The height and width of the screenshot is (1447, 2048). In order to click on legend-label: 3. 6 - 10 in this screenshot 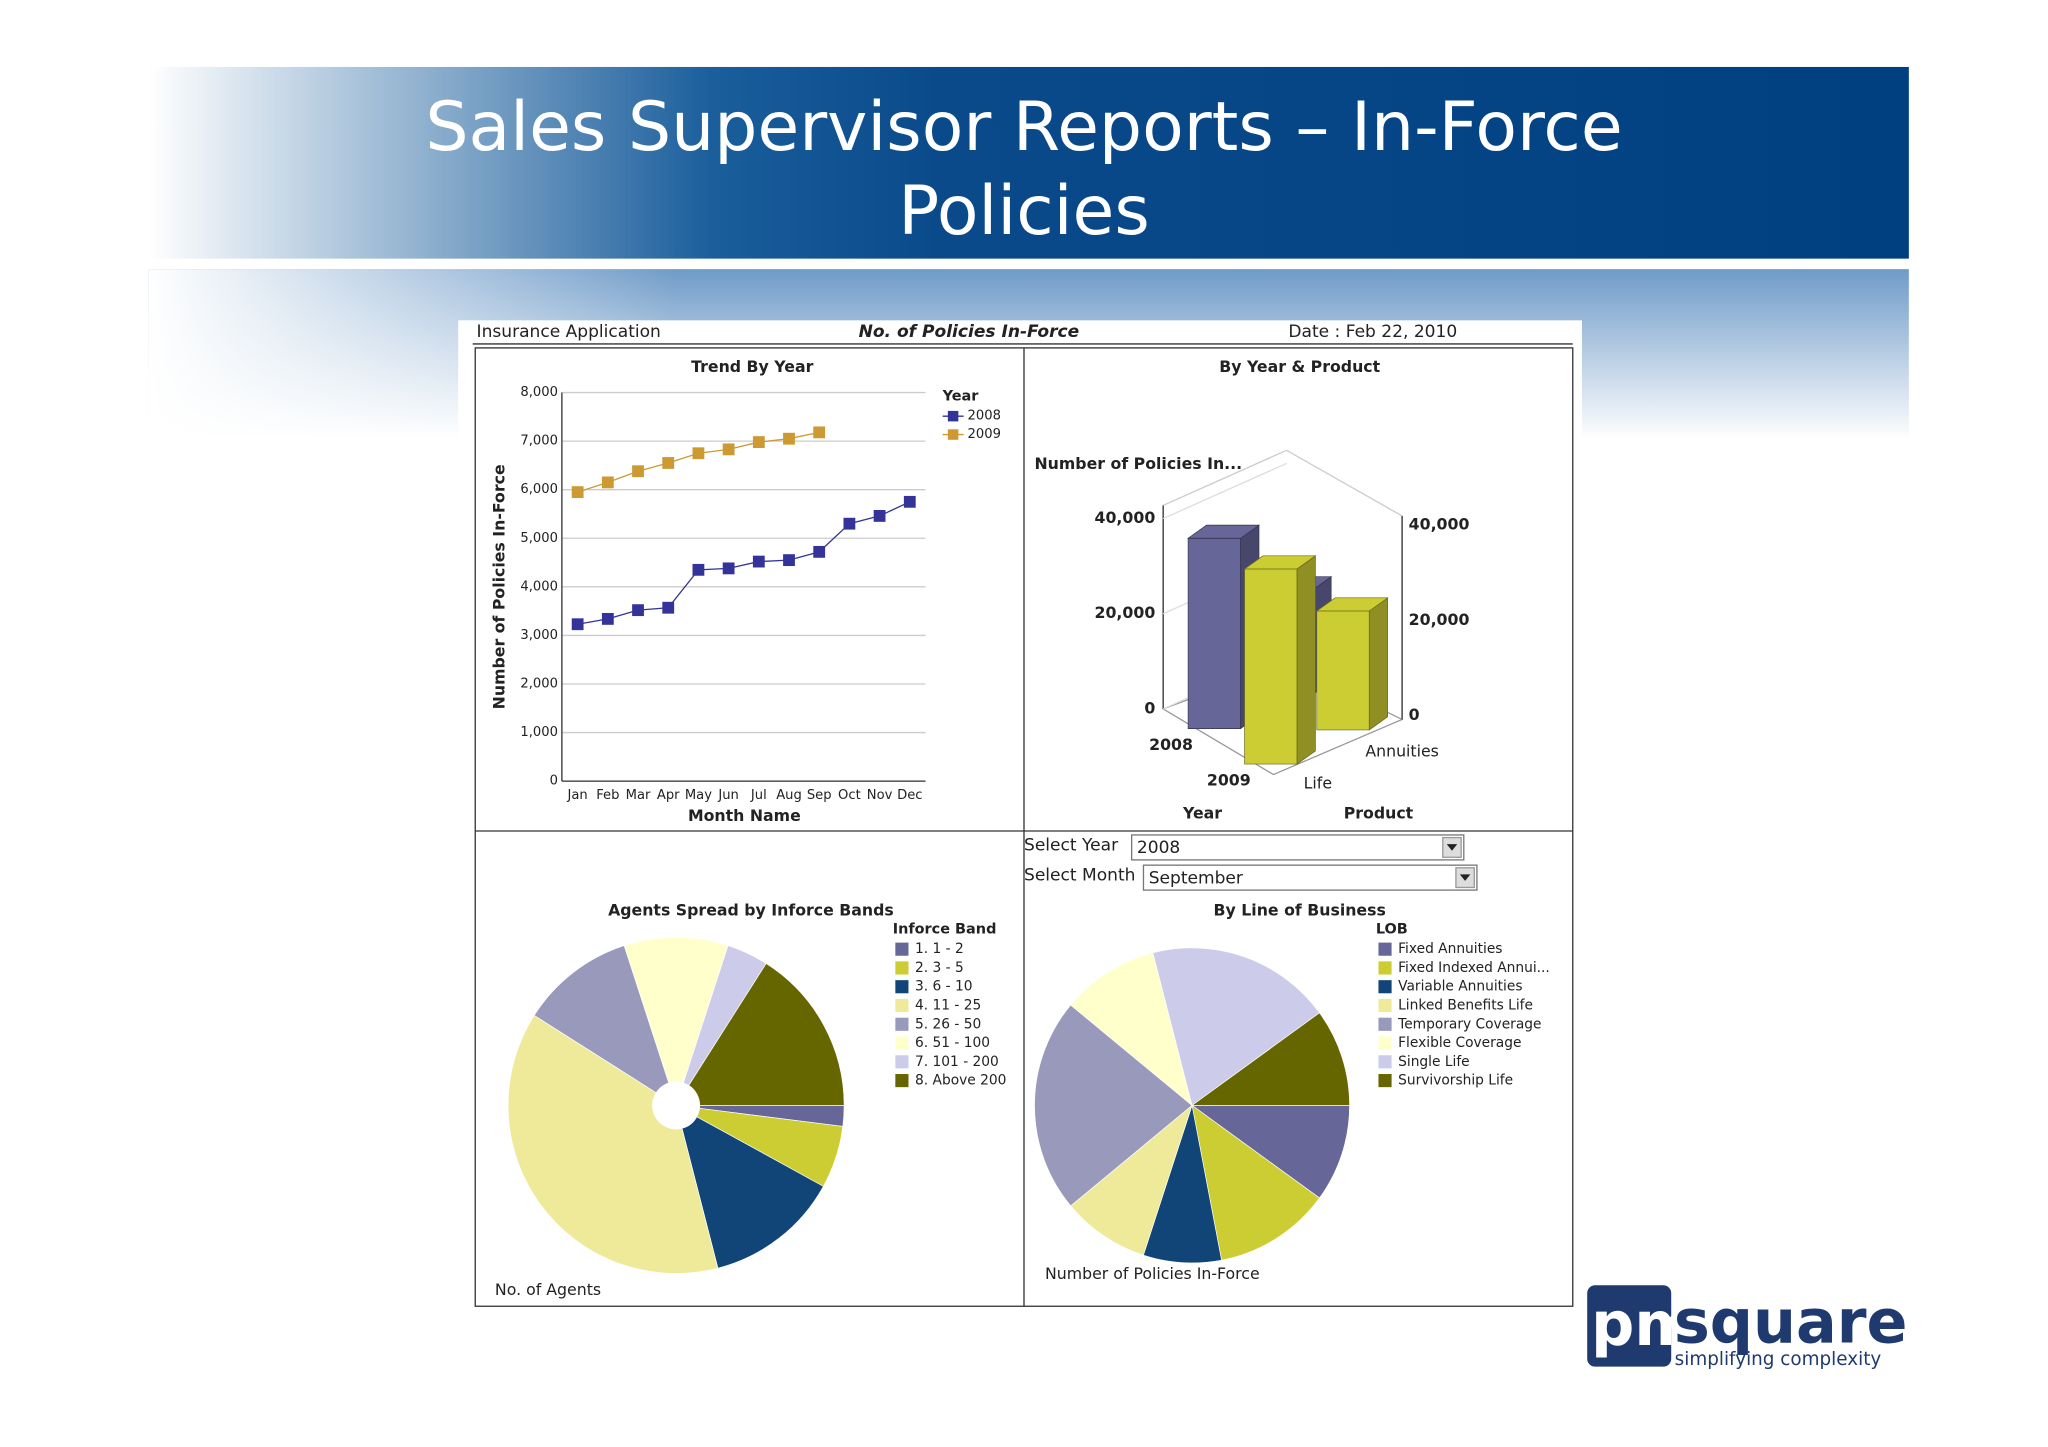, I will do `click(944, 987)`.